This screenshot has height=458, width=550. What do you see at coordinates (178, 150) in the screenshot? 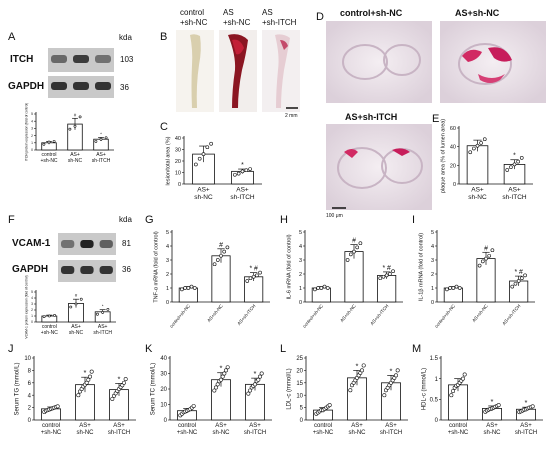
I see `y-tick-label: 30` at bounding box center [178, 150].